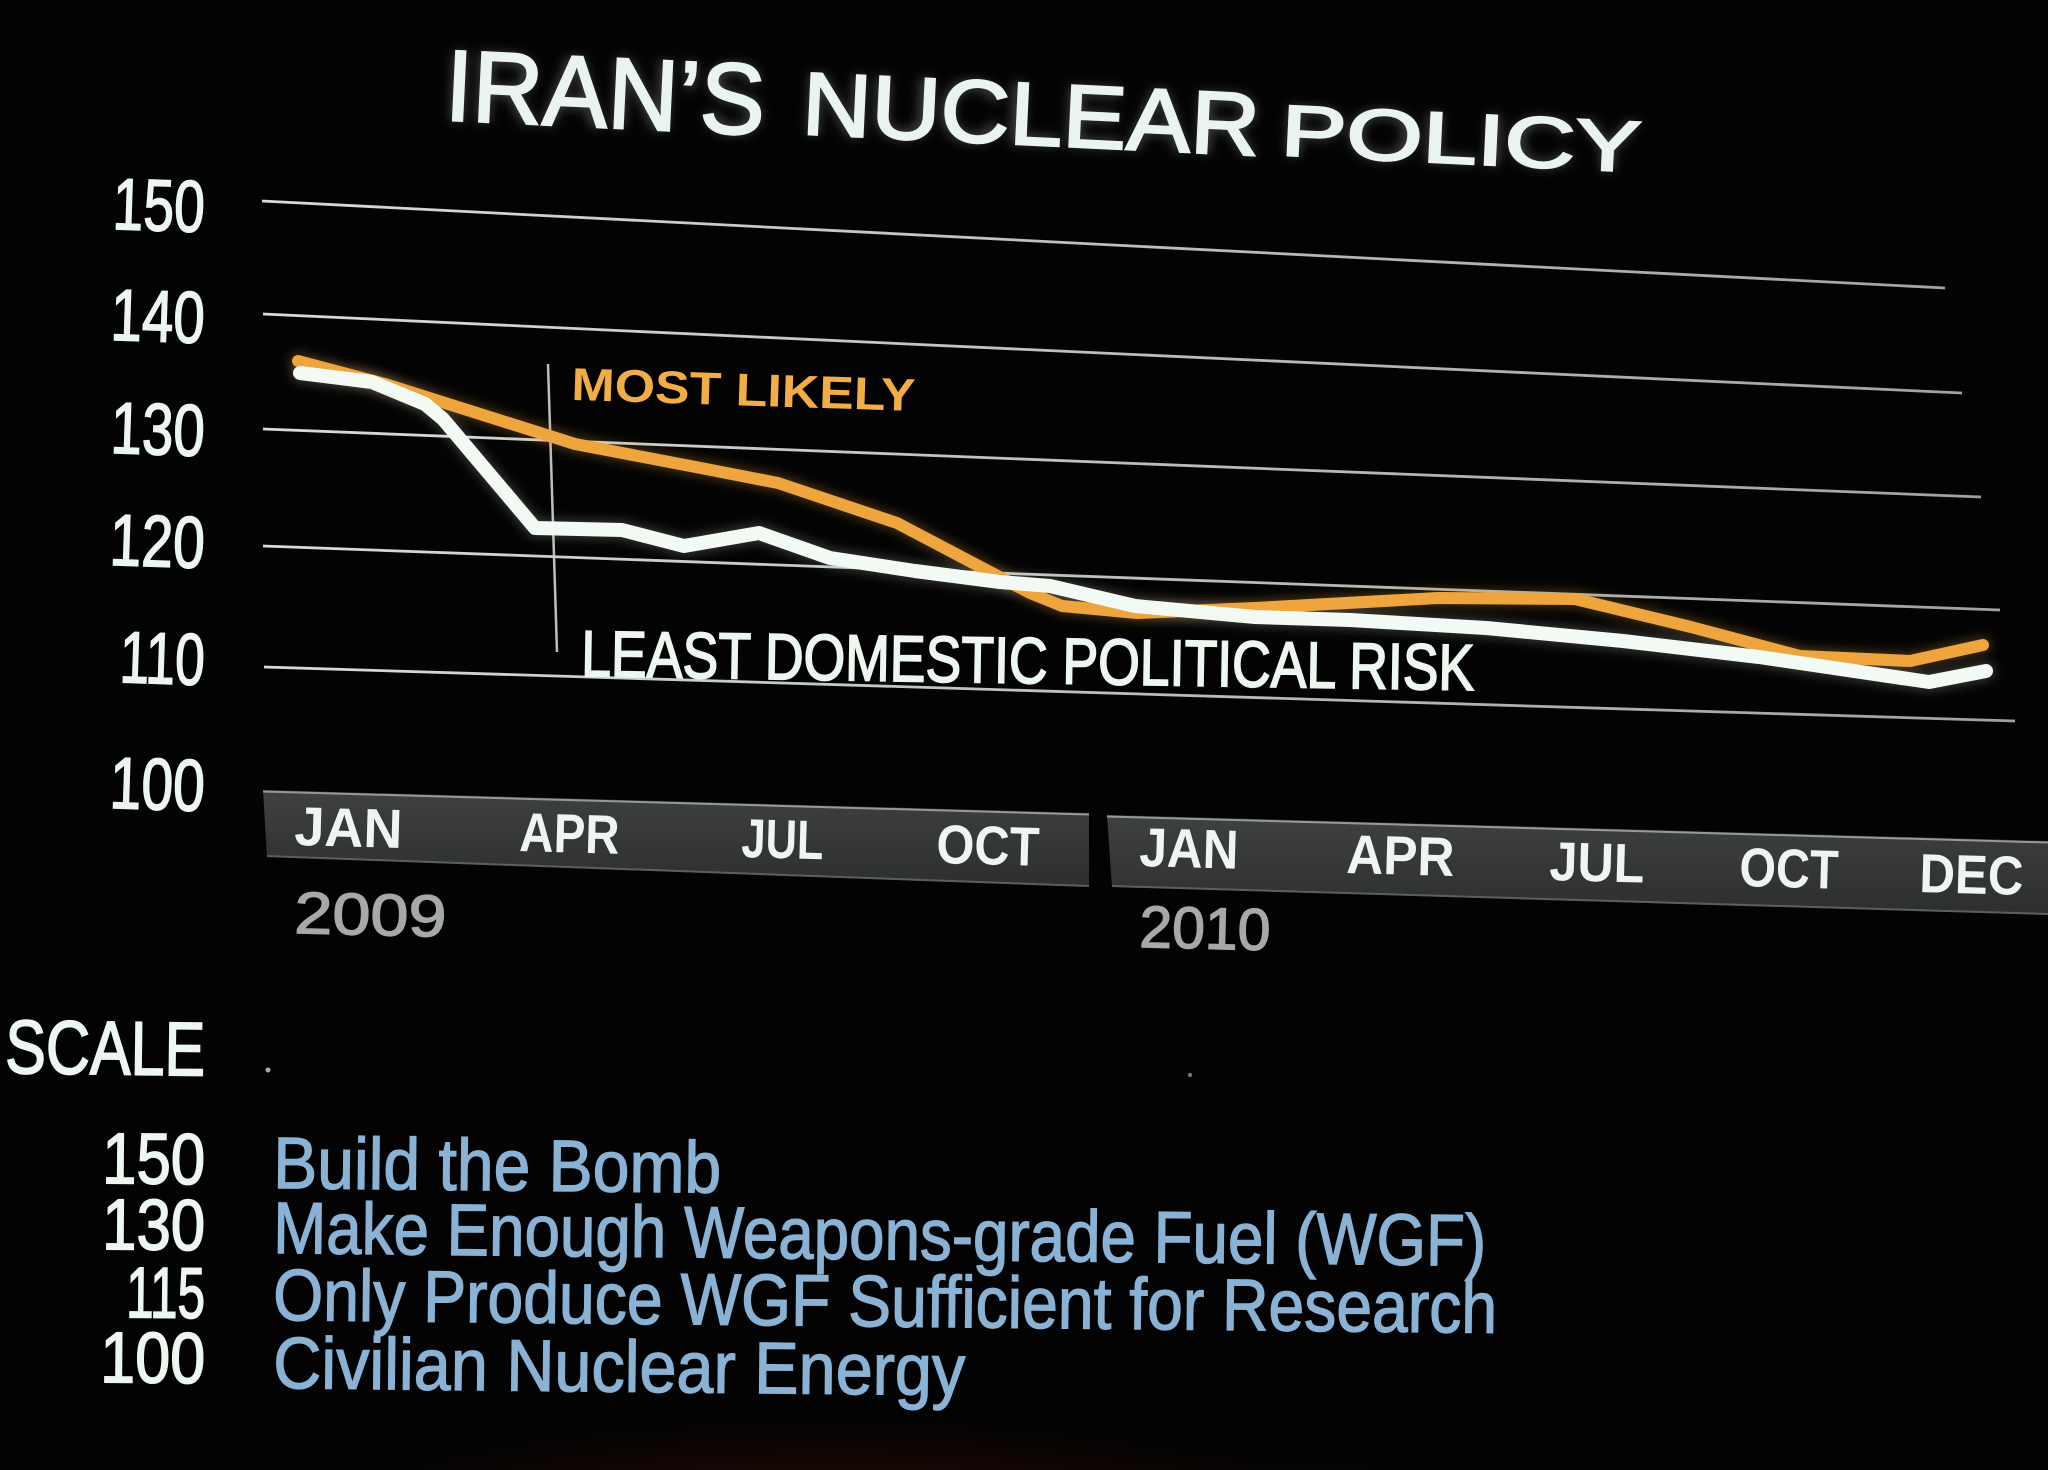  I want to click on svg-text: DEC, so click(1972, 874).